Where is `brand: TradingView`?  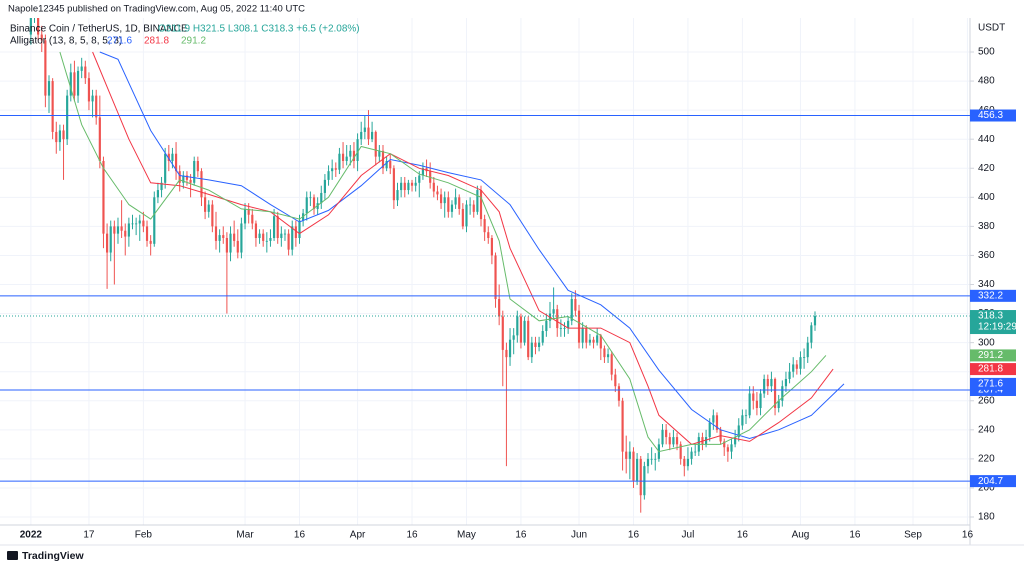 brand: TradingView is located at coordinates (53, 556).